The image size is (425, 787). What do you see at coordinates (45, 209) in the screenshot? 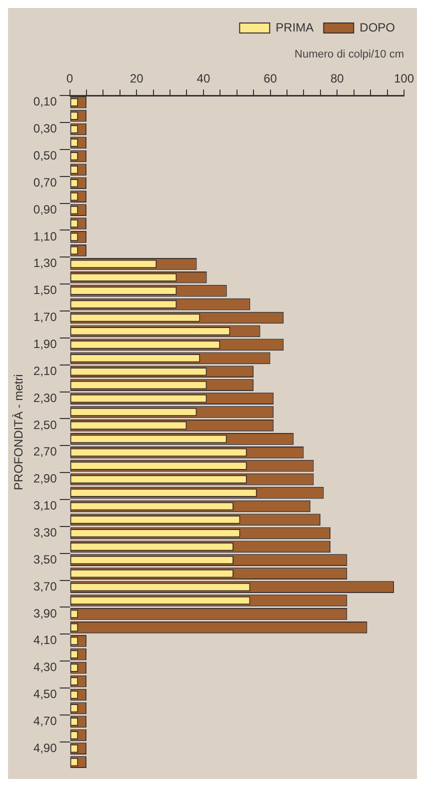
I see `y-tick-label: 0,90` at bounding box center [45, 209].